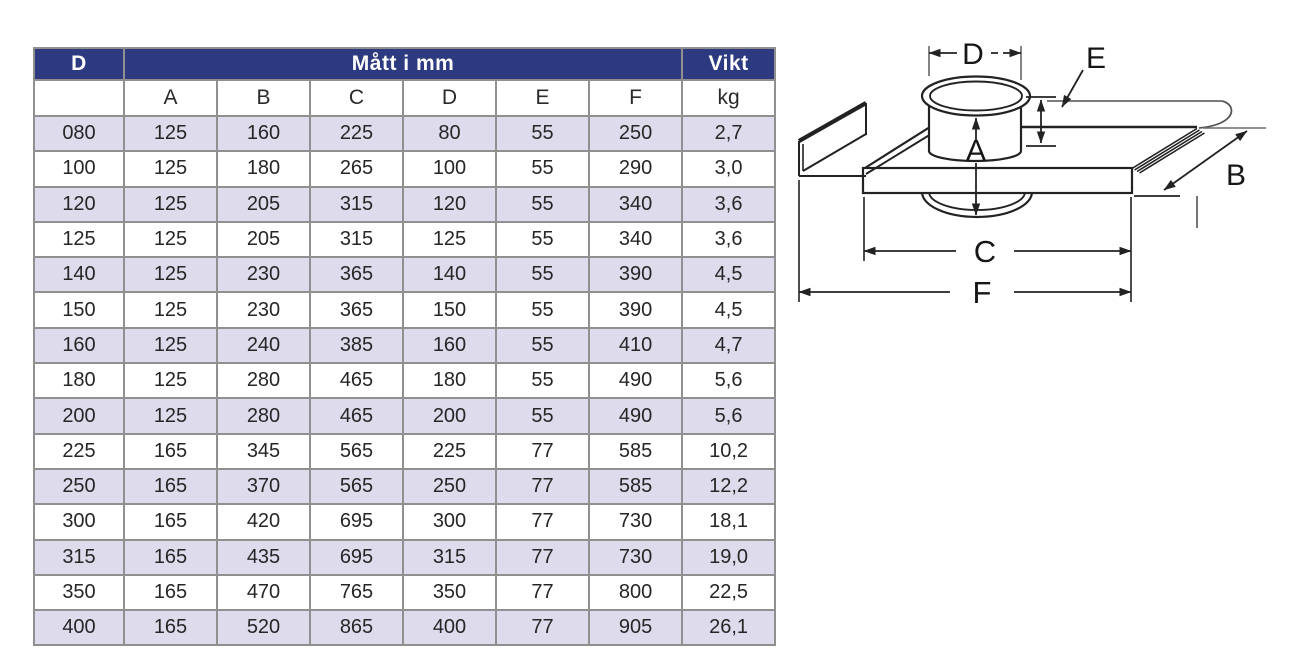  Describe the element at coordinates (1072, 88) in the screenshot. I see `e-leader-arrow` at that location.